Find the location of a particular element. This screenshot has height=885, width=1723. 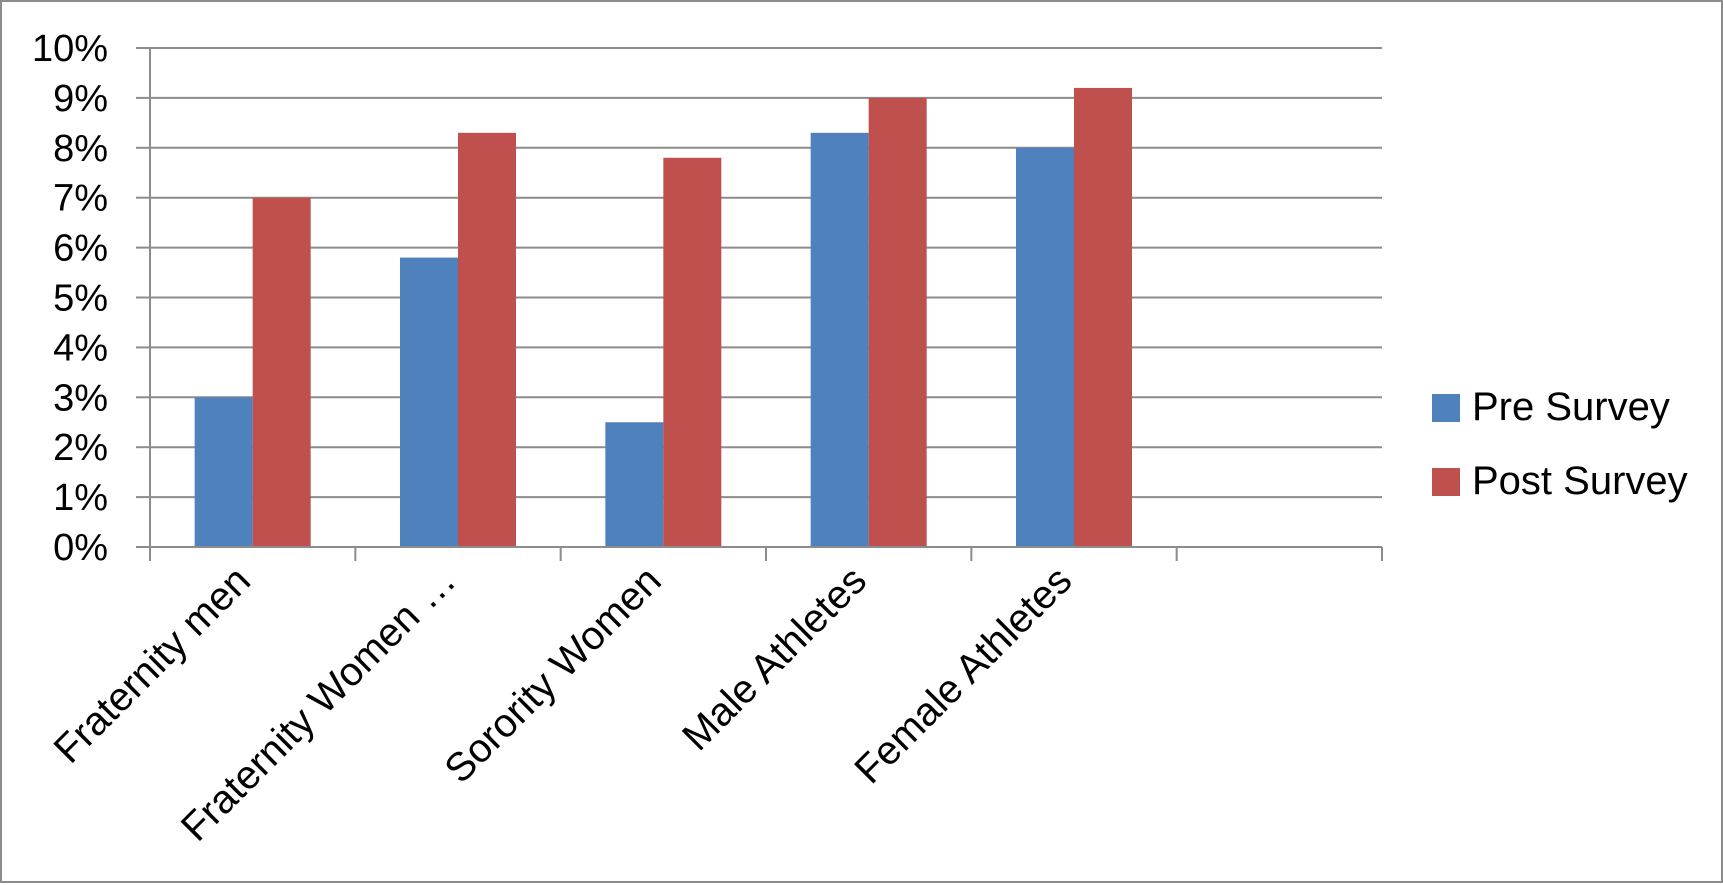

y-tick-label-4: 4% is located at coordinates (80, 348).